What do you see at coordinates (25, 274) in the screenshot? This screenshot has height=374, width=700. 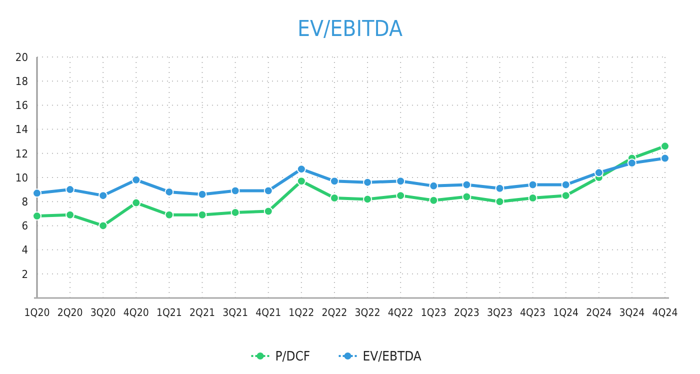 I see `y-tick-label: 2` at bounding box center [25, 274].